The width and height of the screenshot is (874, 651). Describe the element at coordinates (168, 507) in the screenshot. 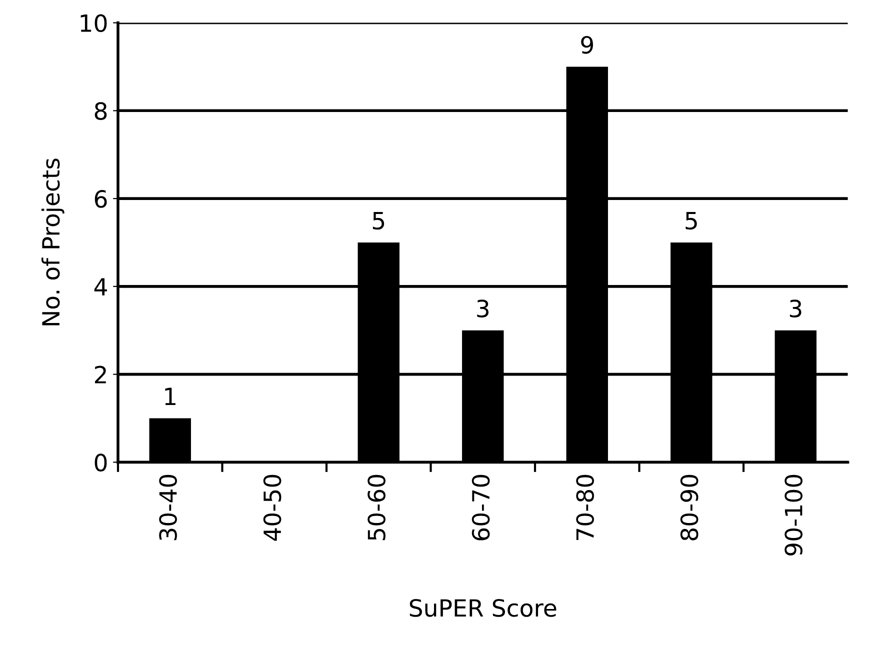

I see `x-tick-label: 30-40` at that location.